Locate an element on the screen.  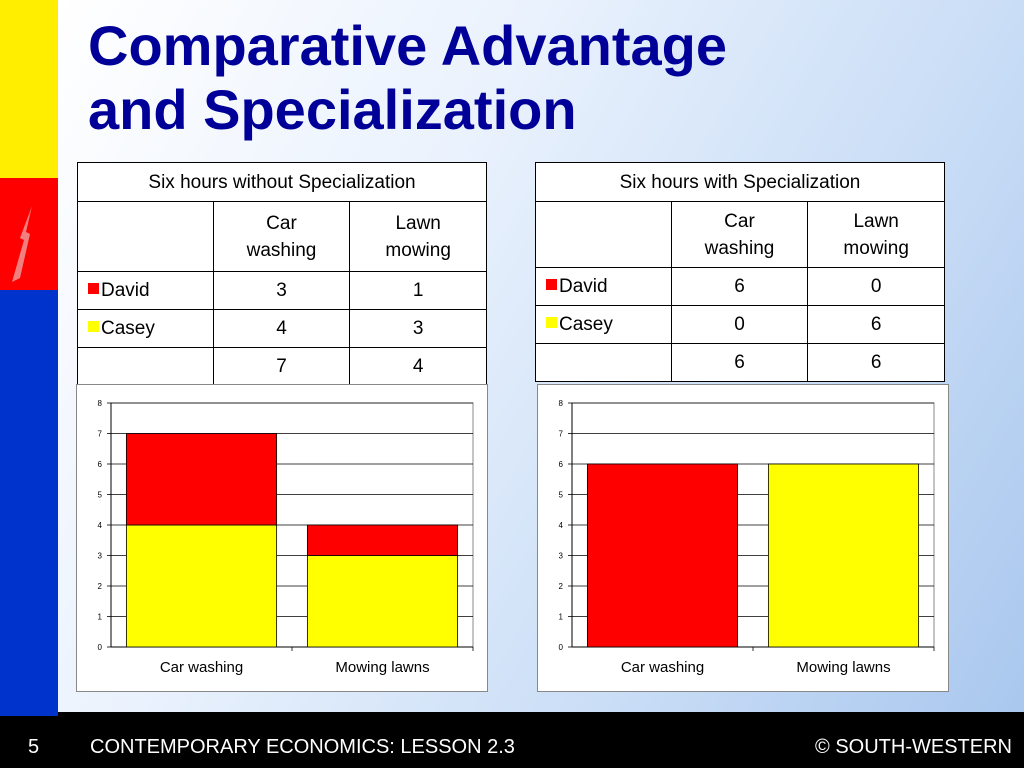
table-row-david: David 6 0 is located at coordinates (740, 286).